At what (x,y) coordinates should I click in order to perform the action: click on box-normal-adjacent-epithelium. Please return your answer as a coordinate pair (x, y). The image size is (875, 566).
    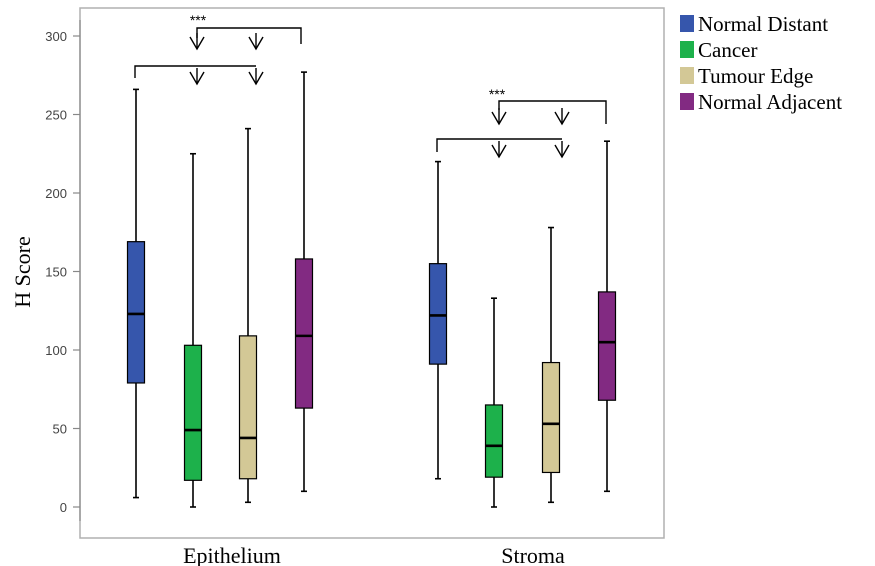
    Looking at the image, I should click on (304, 282).